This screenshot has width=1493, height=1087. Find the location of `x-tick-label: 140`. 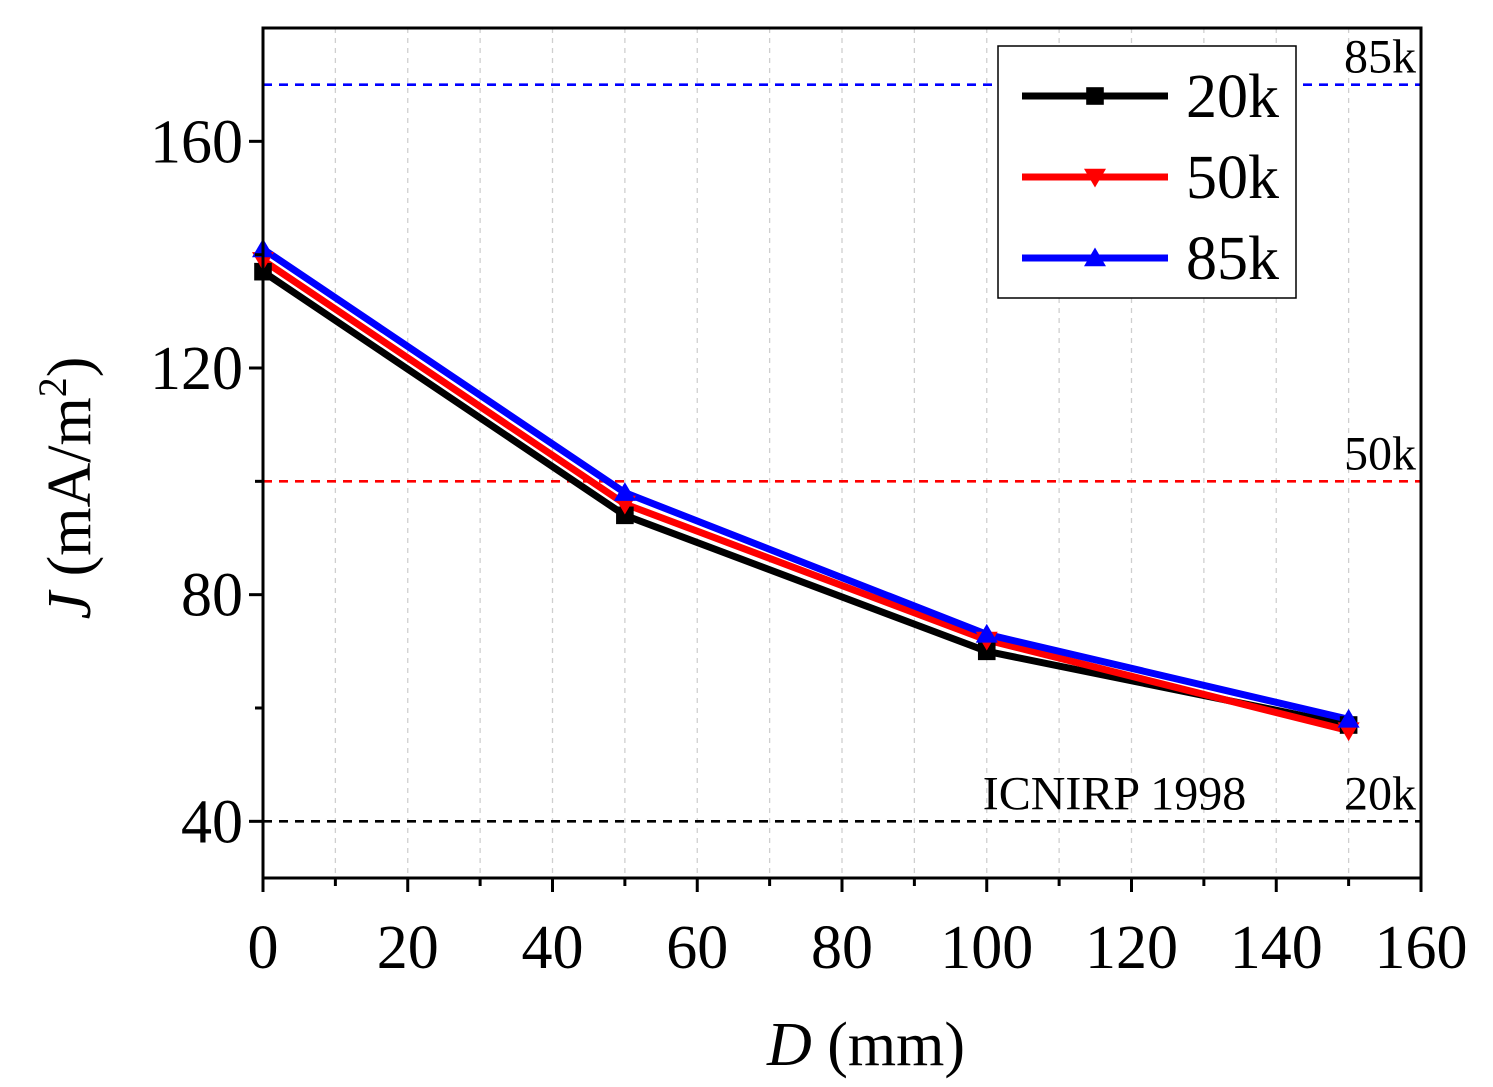

x-tick-label: 140 is located at coordinates (1276, 948).